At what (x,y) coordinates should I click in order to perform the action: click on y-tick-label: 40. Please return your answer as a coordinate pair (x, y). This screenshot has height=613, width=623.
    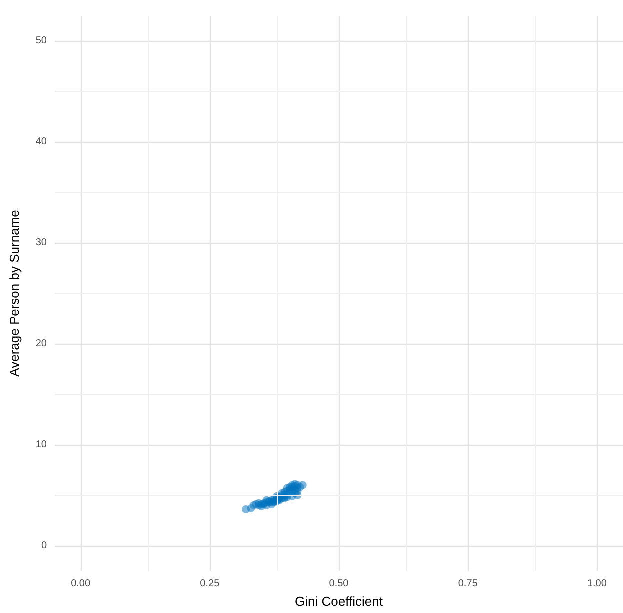
    Looking at the image, I should click on (42, 142).